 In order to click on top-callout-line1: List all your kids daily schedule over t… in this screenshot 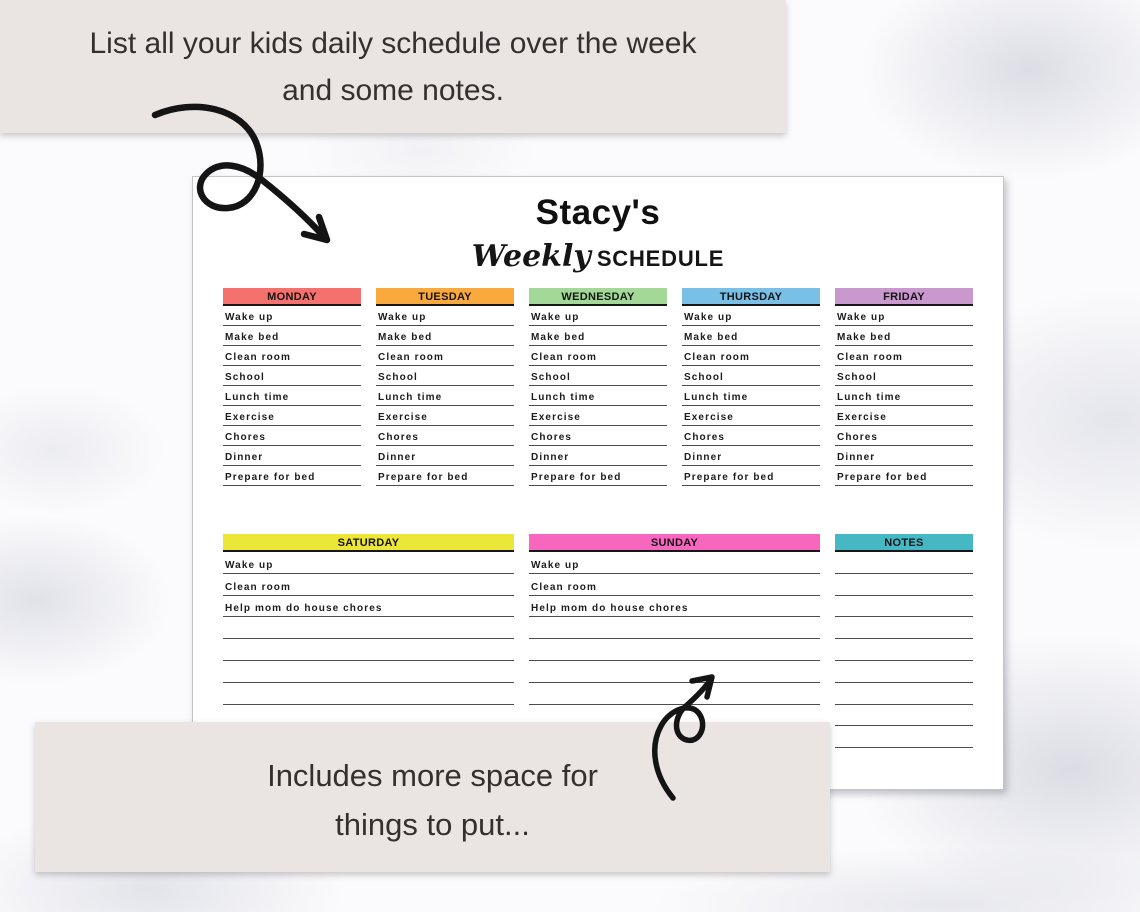, I will do `click(393, 43)`.